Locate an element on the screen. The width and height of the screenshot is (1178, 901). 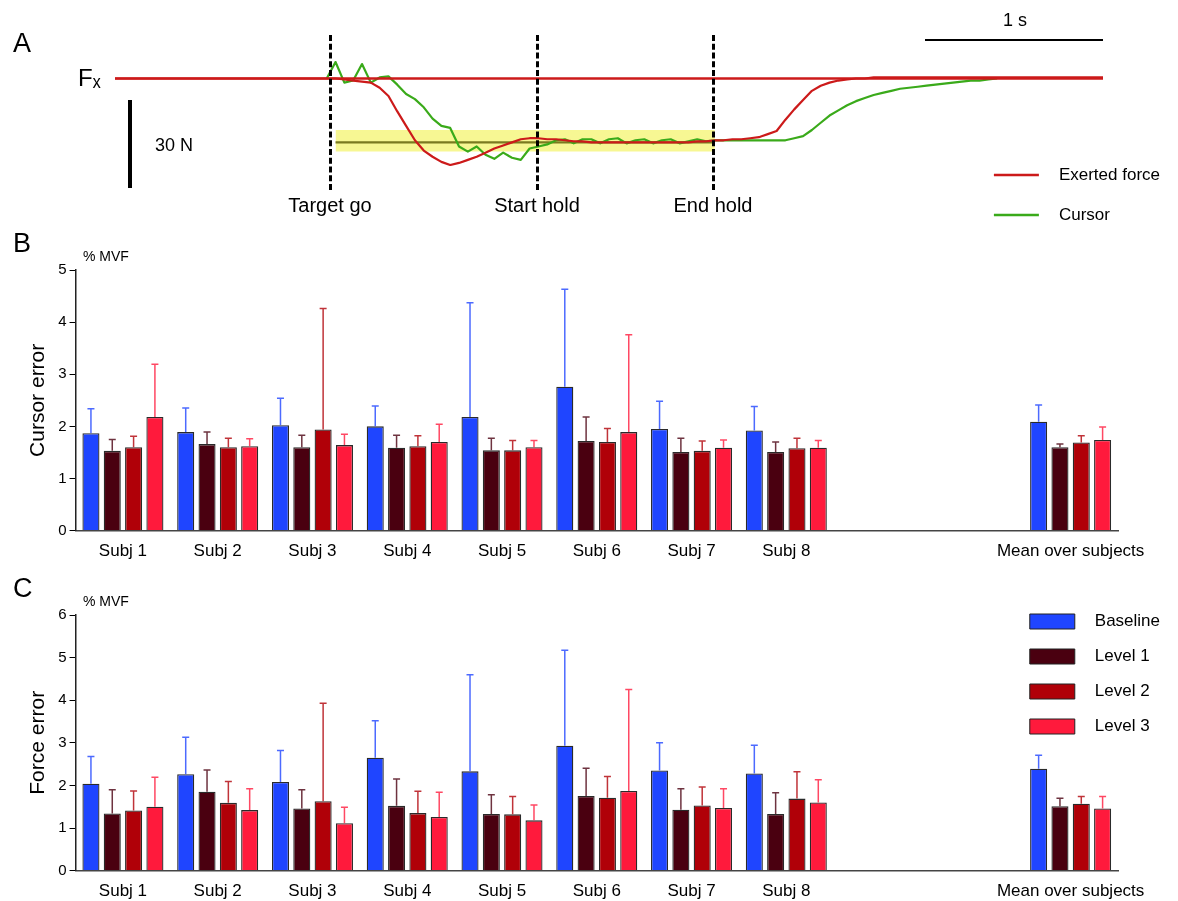
legend-label: Cursor is located at coordinates (1084, 214).